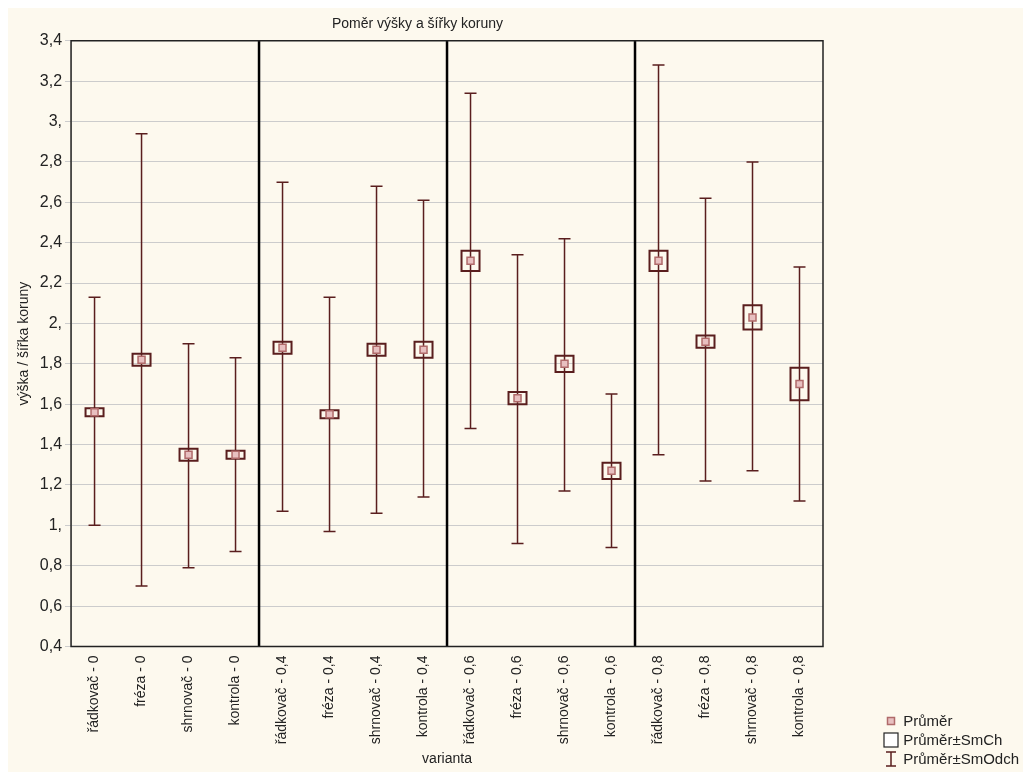 The height and width of the screenshot is (780, 1031). Describe the element at coordinates (469, 700) in the screenshot. I see `x-tick-label: řádkovač - 0,6` at that location.